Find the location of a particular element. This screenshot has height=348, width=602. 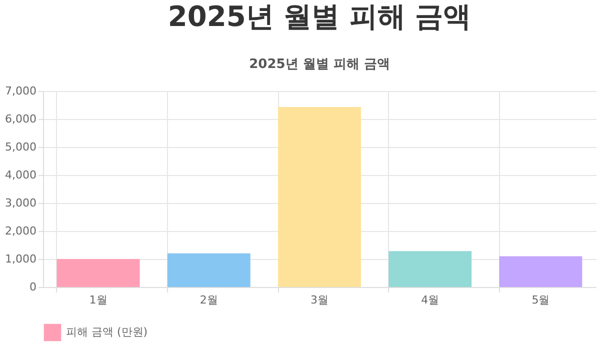

x-tick-label: 3월 is located at coordinates (319, 300).